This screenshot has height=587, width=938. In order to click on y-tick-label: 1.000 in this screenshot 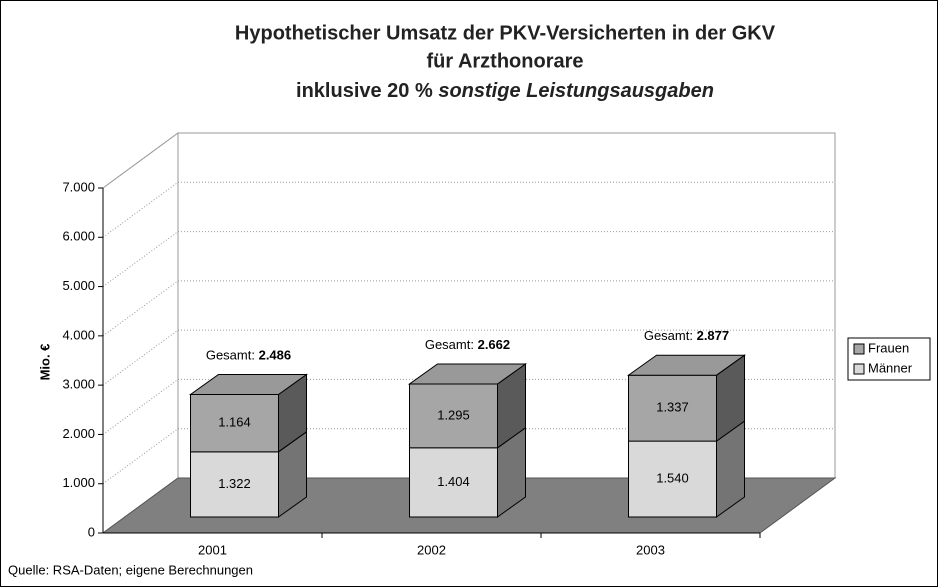, I will do `click(78, 482)`.